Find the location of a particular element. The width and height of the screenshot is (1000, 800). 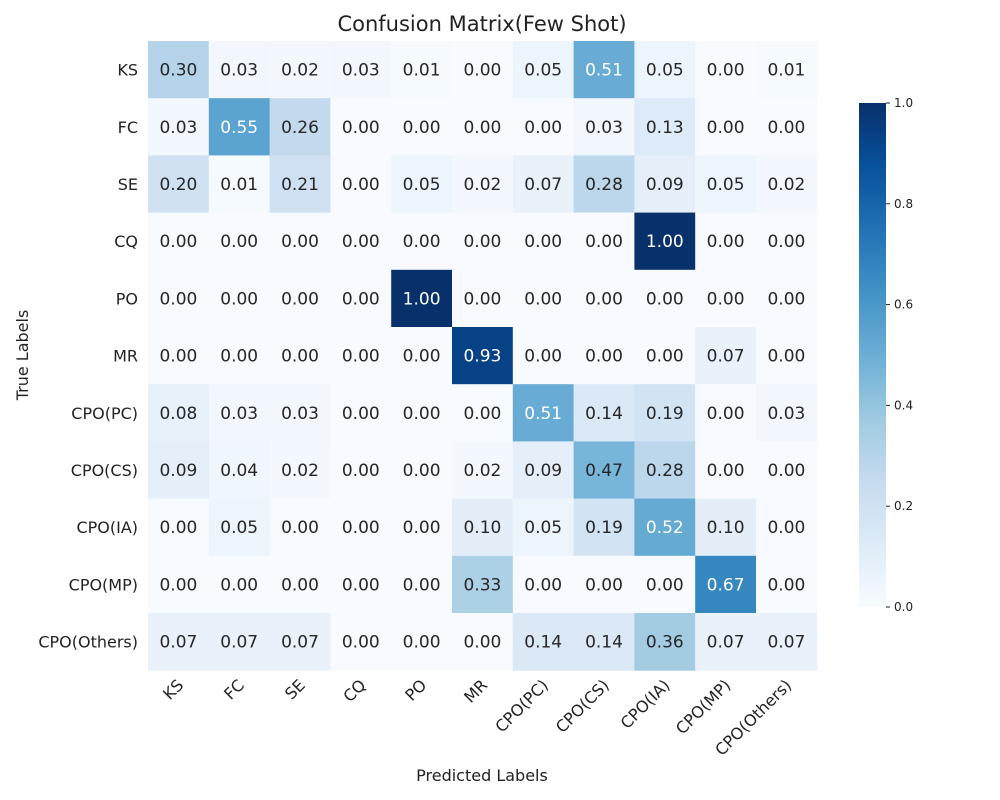

cell-value-label: 0.01 is located at coordinates (786, 71).